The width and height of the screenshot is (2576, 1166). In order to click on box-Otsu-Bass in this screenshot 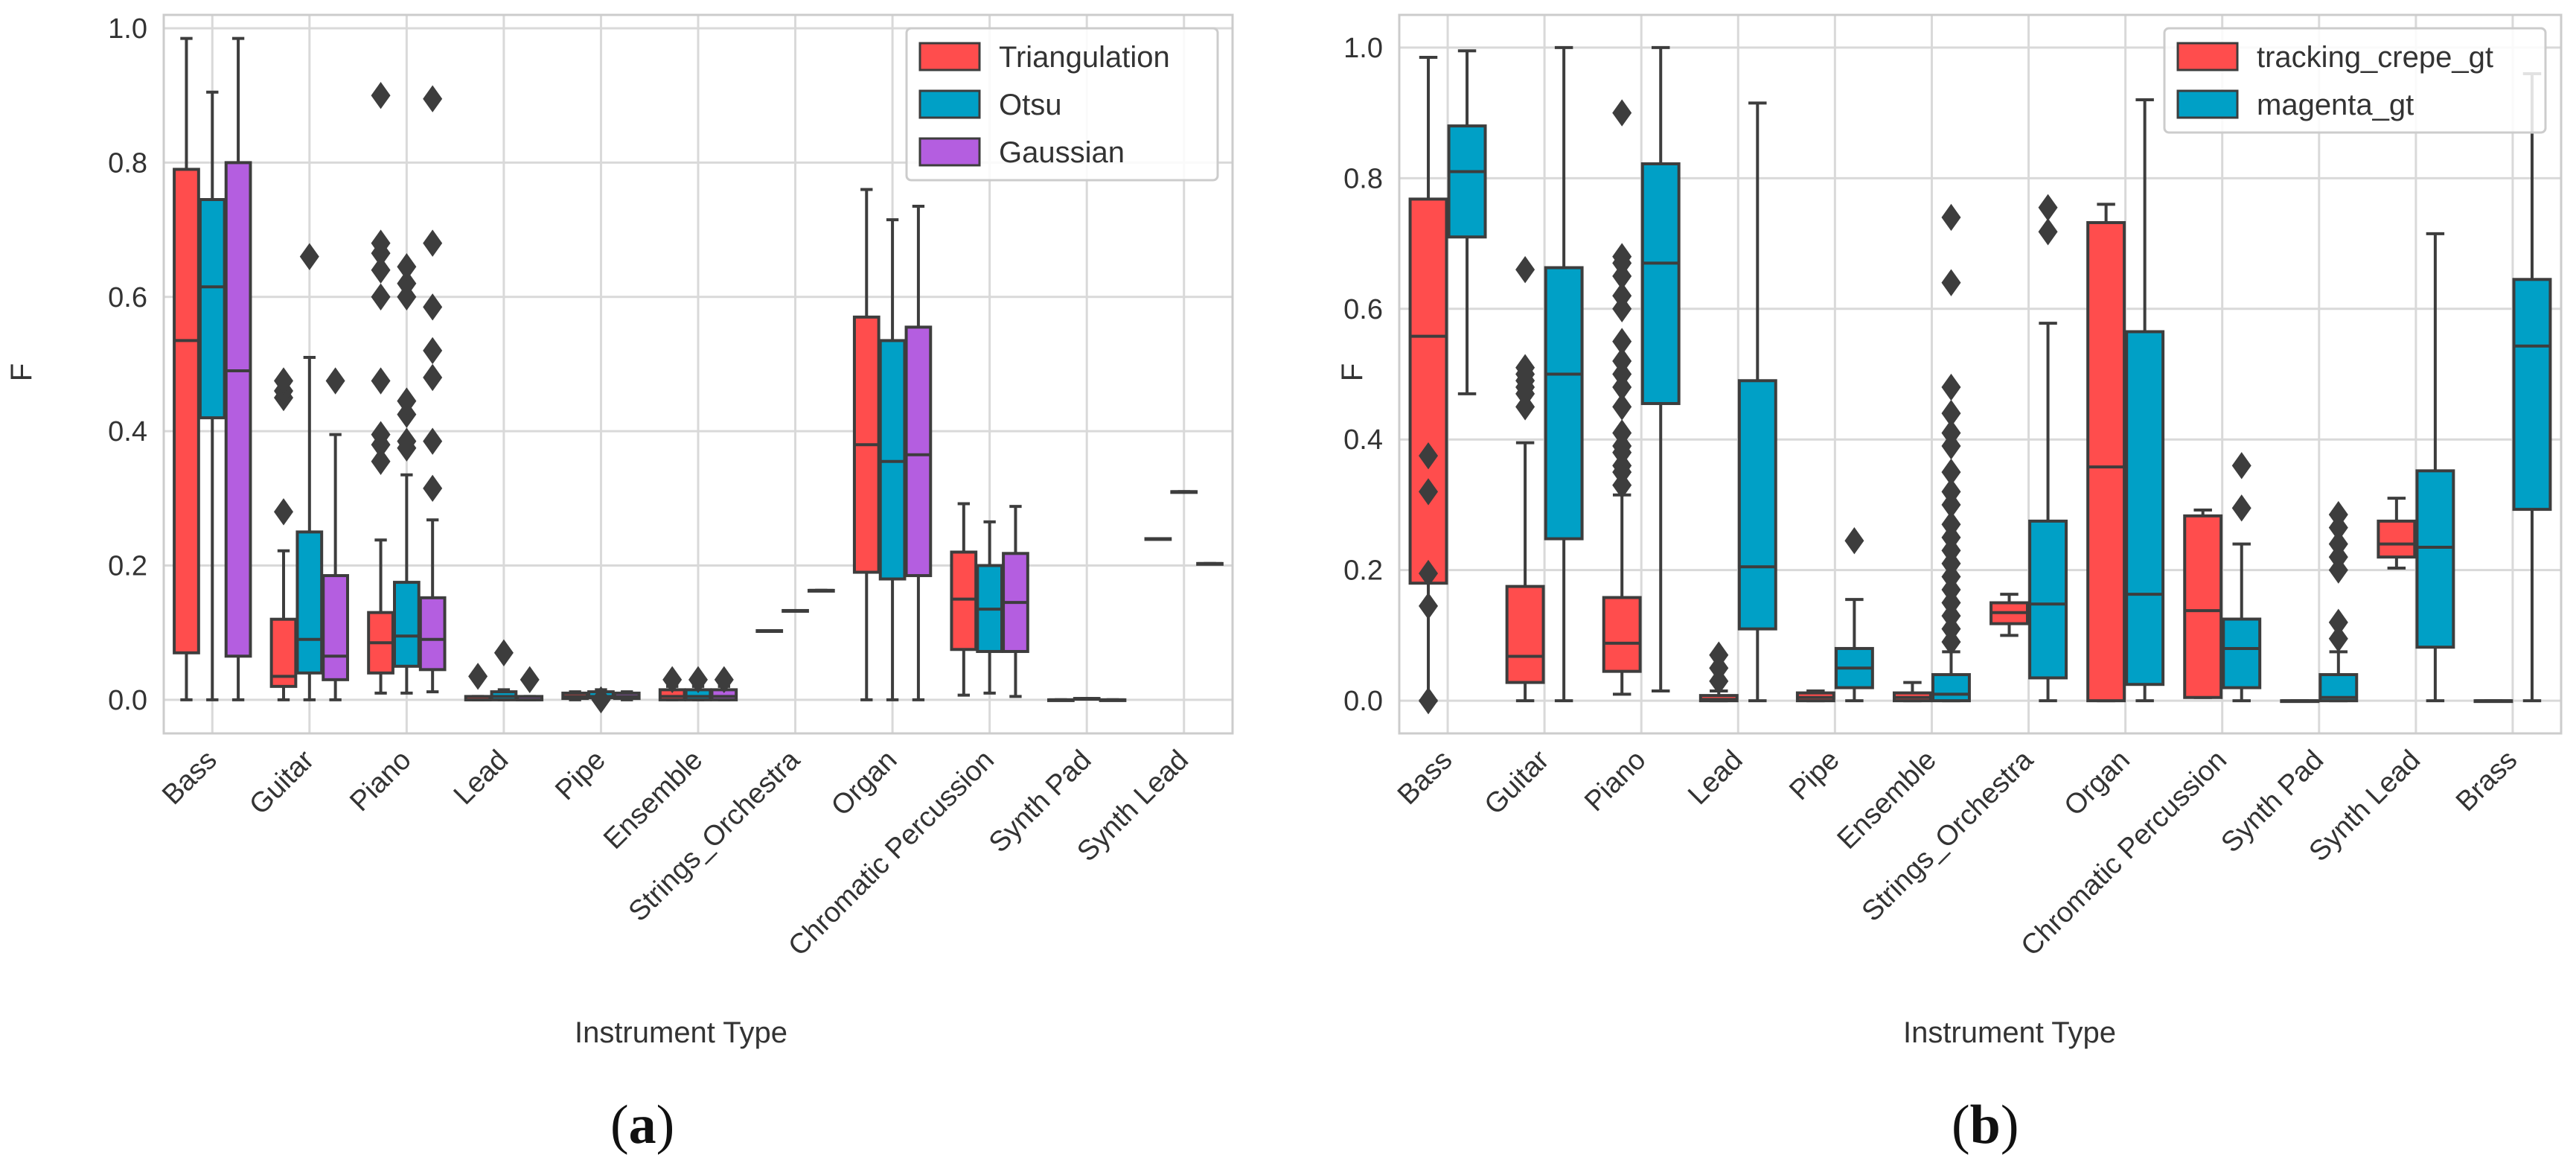, I will do `click(212, 395)`.